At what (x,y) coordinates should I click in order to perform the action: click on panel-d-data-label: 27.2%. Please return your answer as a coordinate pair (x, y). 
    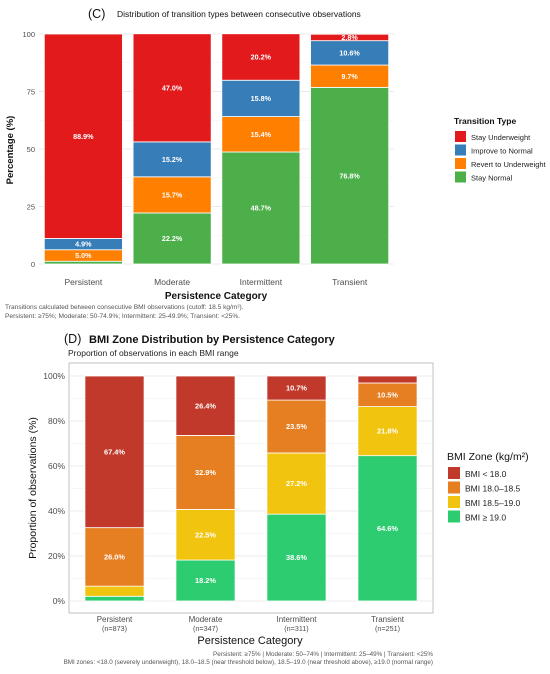
    Looking at the image, I should click on (296, 483).